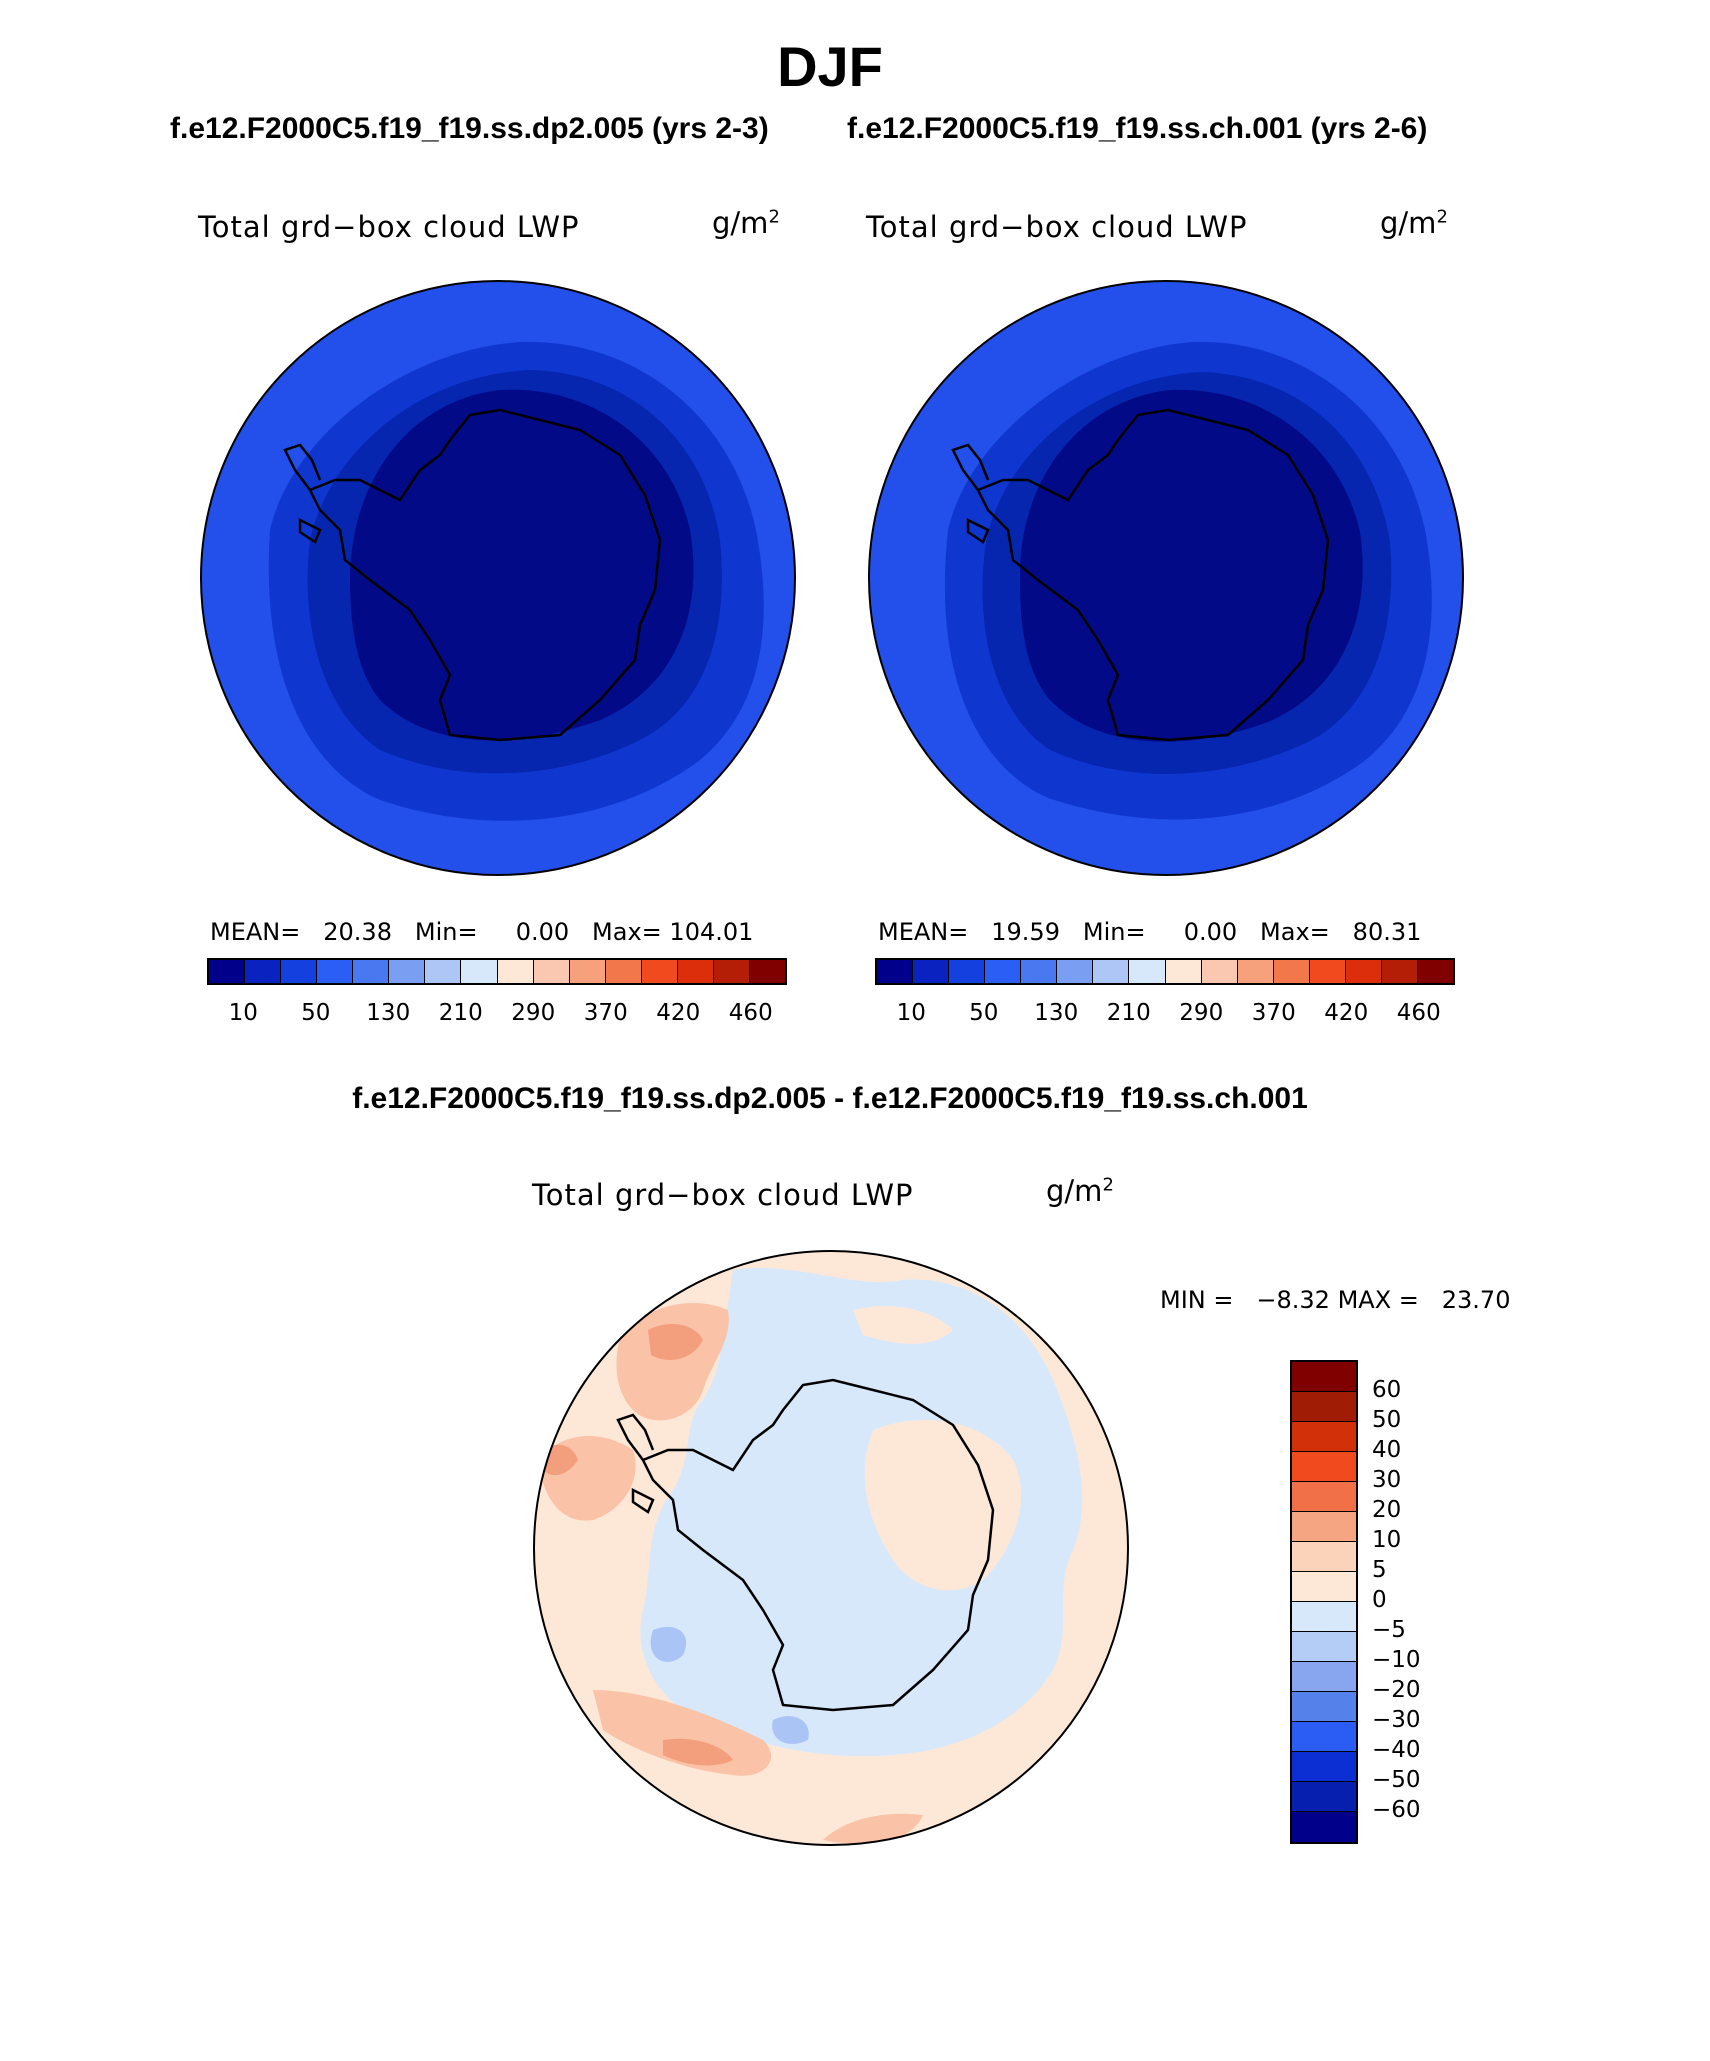  I want to click on colorbar-tick-label: −5, so click(1389, 1630).